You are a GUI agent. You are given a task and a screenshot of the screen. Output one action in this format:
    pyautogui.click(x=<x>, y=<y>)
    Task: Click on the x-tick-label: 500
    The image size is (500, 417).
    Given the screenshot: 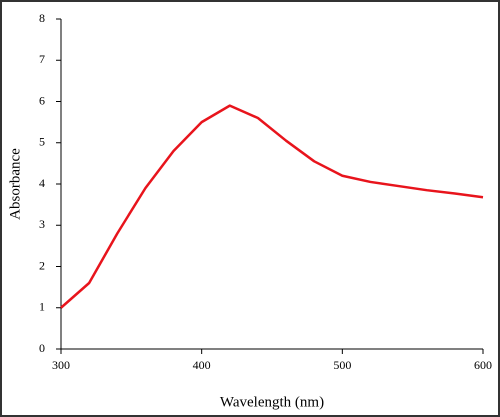 What is the action you would take?
    pyautogui.click(x=342, y=365)
    